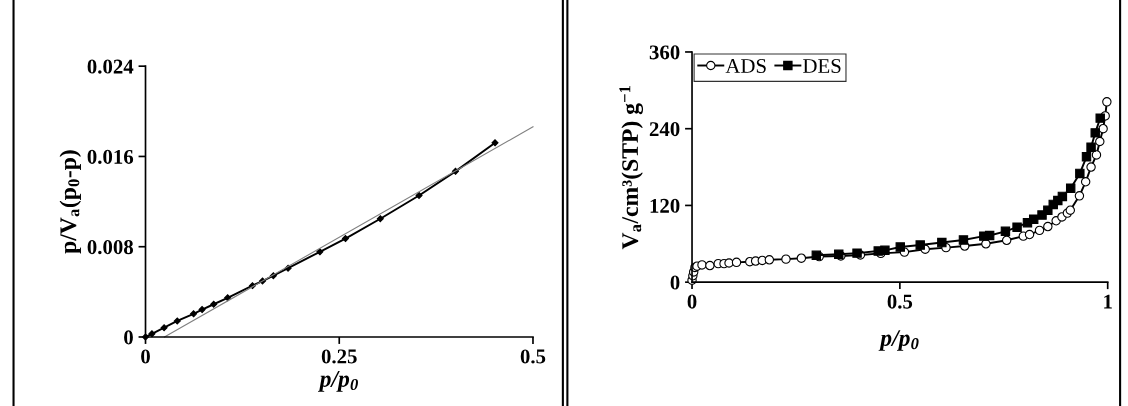  Describe the element at coordinates (1108, 301) in the screenshot. I see `x-tick-label: 1` at that location.